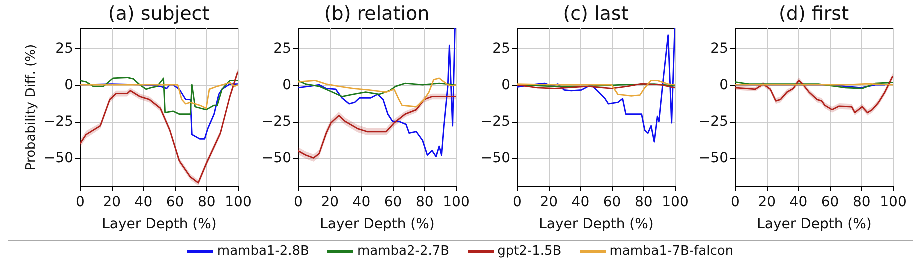  I want to click on chart-title: (c) last, so click(596, 14).